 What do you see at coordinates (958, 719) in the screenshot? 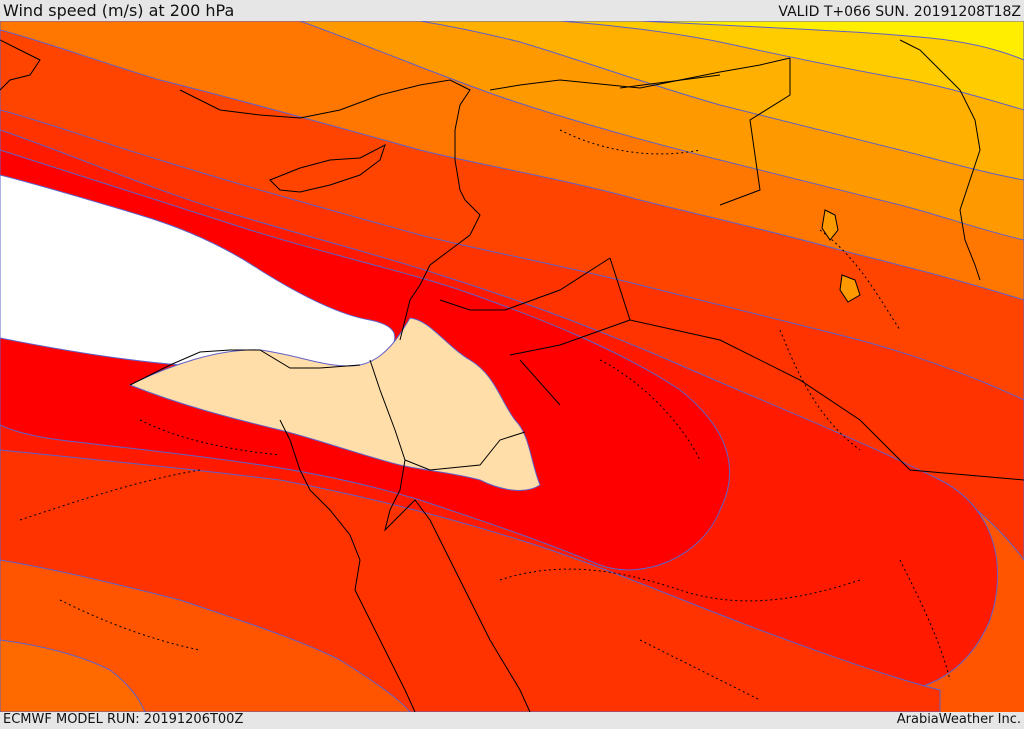
I see `credit-label: ArabiaWeather Inc.` at bounding box center [958, 719].